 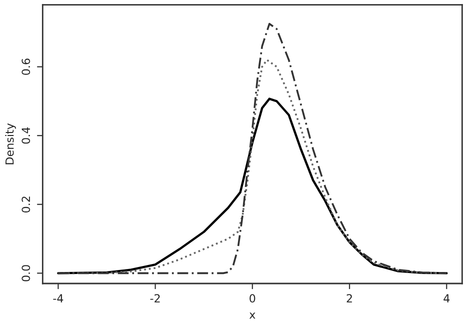 What do you see at coordinates (252, 315) in the screenshot?
I see `x-axis-title: x` at bounding box center [252, 315].